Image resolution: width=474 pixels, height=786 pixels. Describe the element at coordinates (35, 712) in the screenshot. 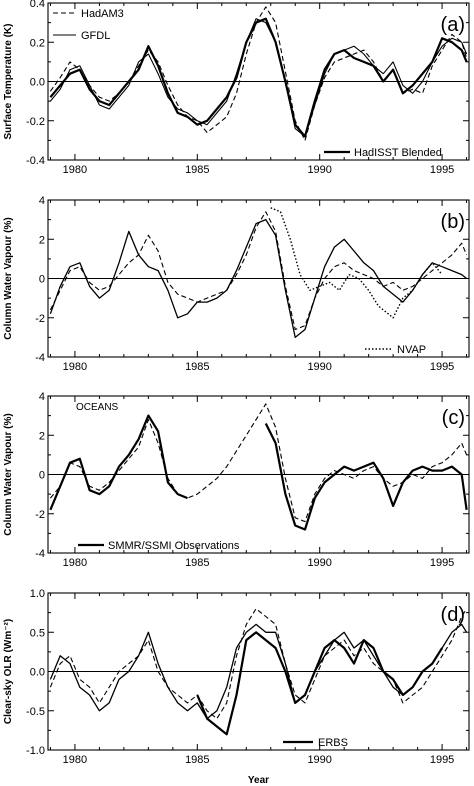

I see `y-tick-label: -0.5` at that location.